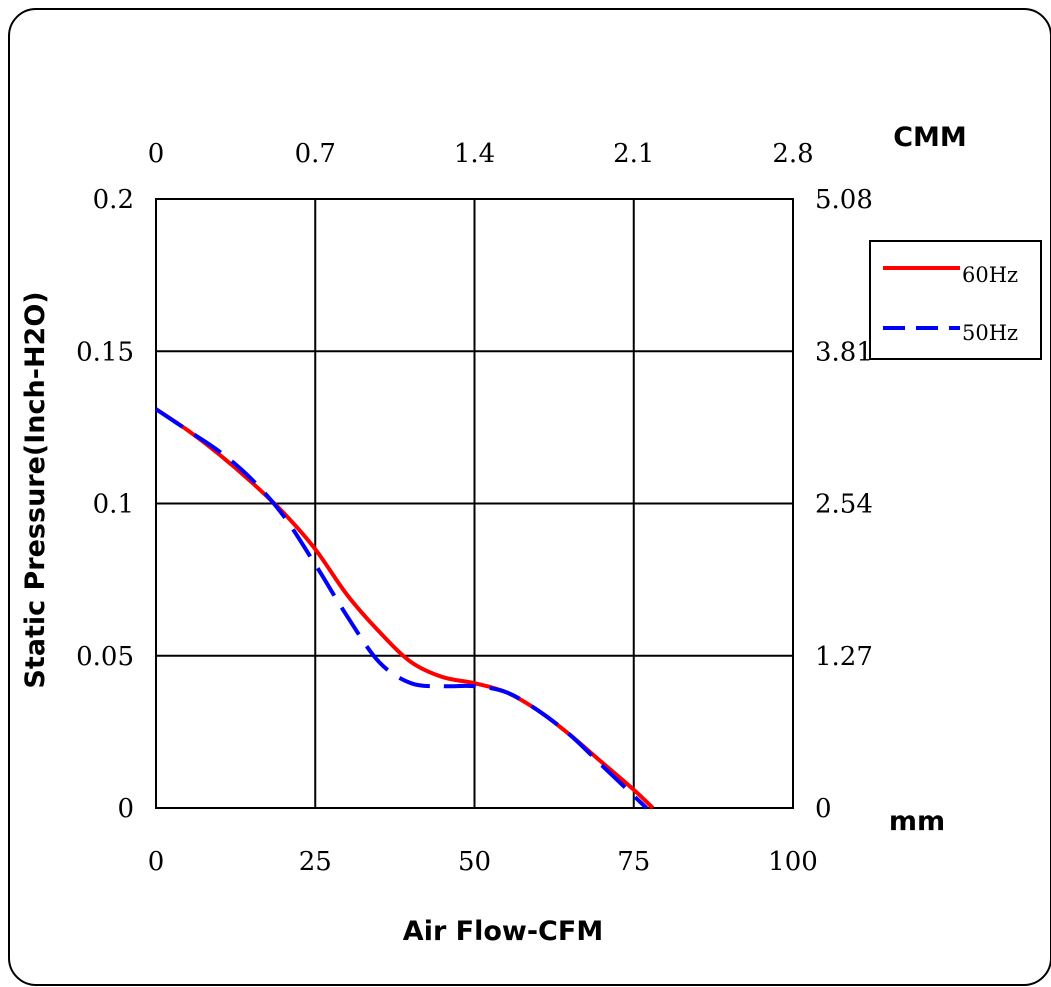 This screenshot has width=1051, height=987. I want to click on right-tick-label: 1.27, so click(844, 657).